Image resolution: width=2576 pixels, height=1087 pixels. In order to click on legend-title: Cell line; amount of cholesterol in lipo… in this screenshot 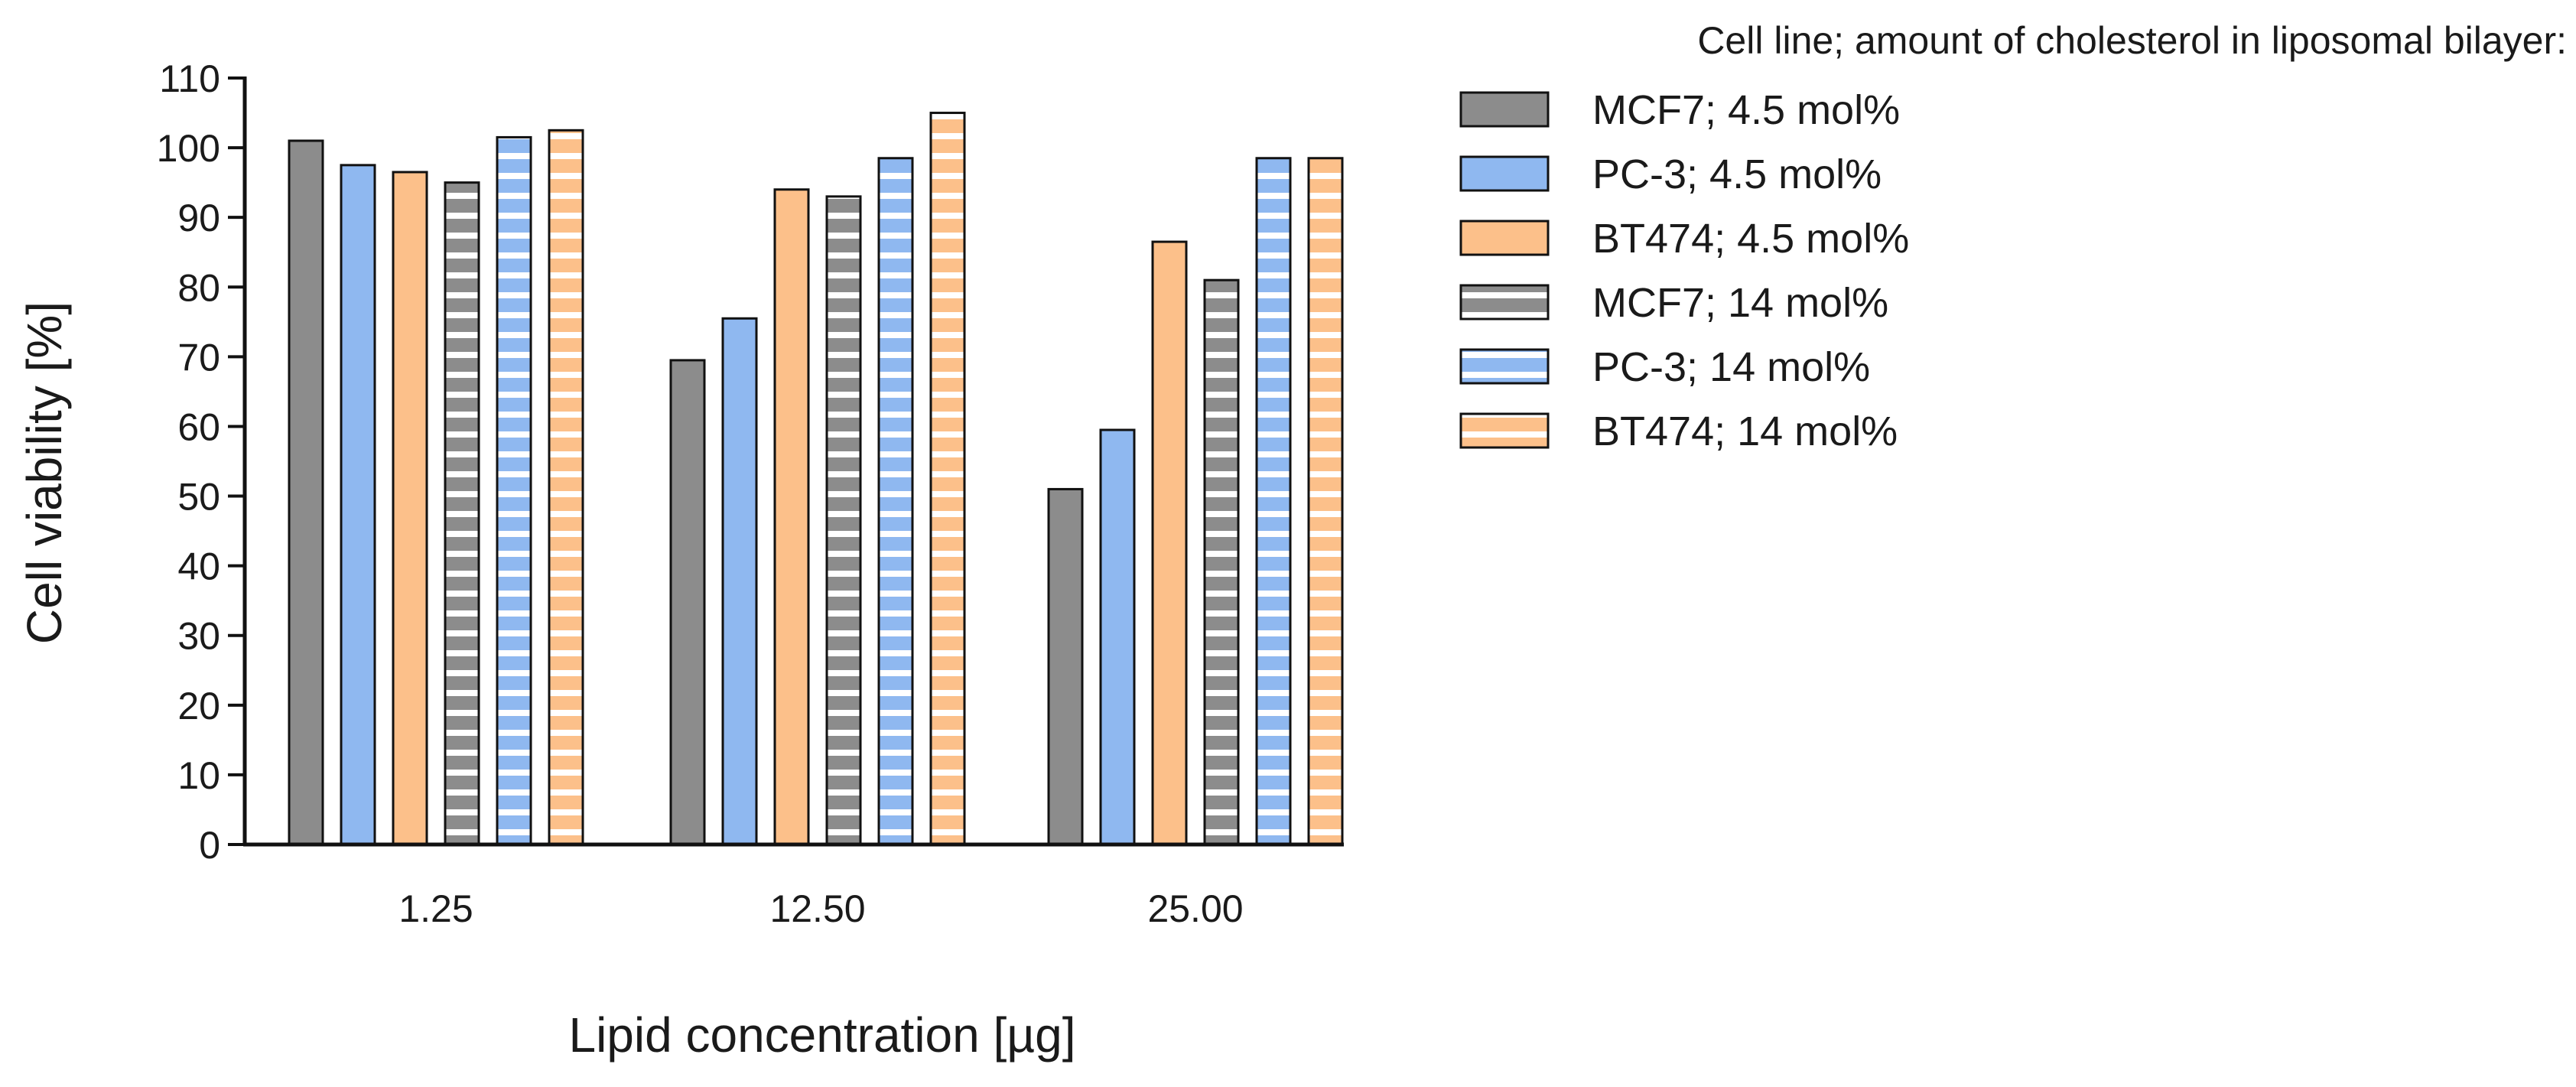, I will do `click(2132, 40)`.